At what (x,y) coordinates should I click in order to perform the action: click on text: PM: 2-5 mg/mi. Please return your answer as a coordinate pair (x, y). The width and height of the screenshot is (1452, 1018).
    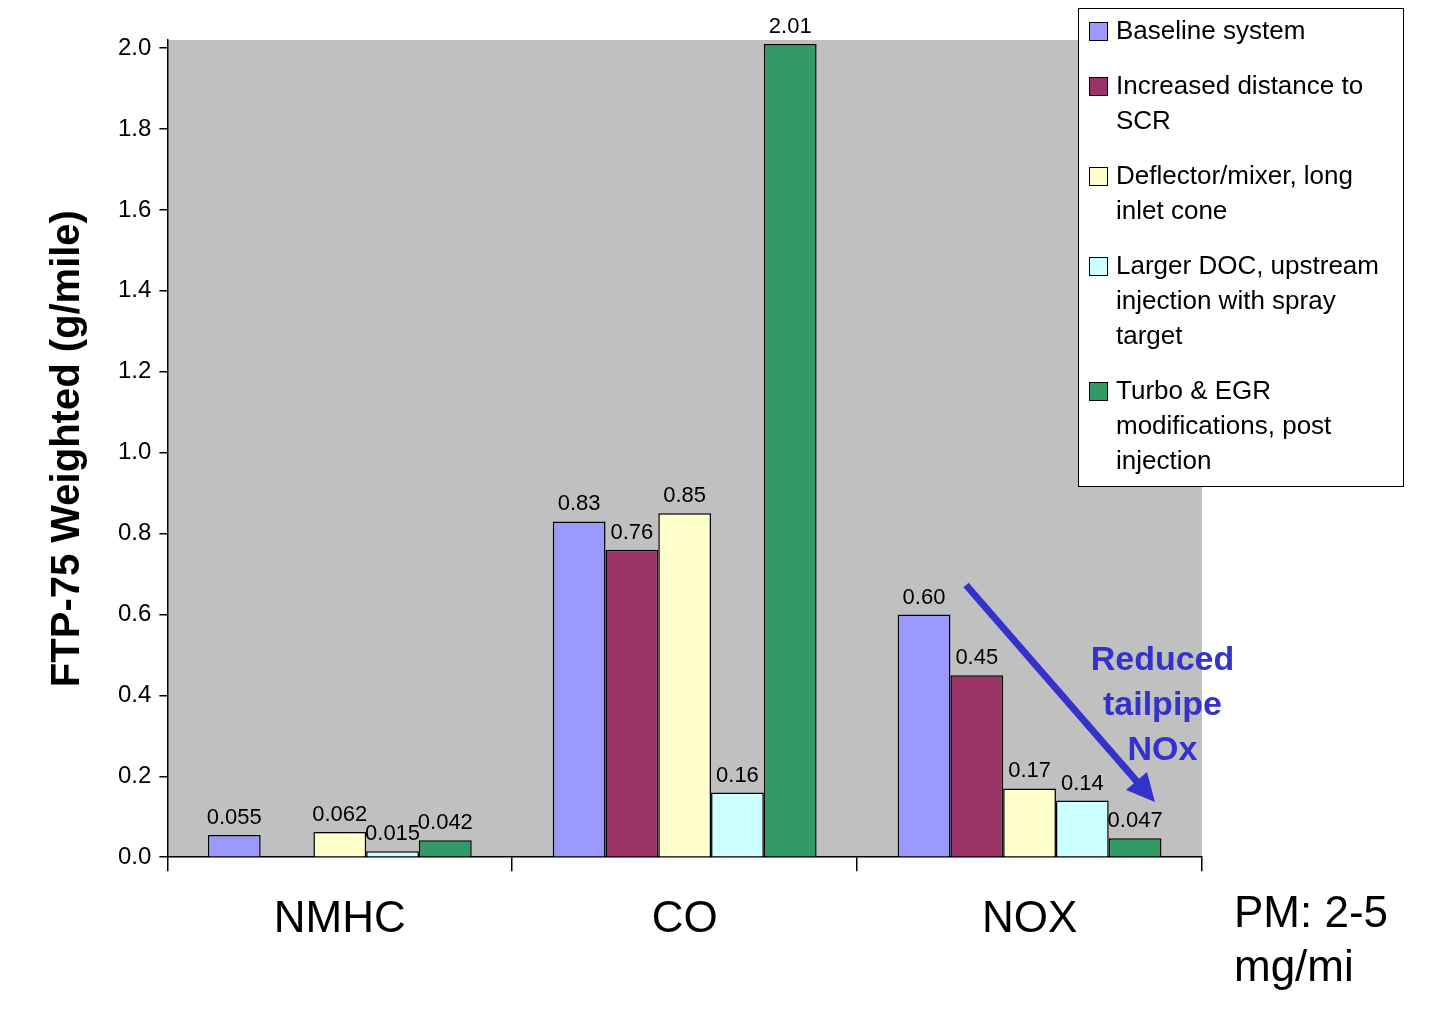
    Looking at the image, I should click on (1312, 939).